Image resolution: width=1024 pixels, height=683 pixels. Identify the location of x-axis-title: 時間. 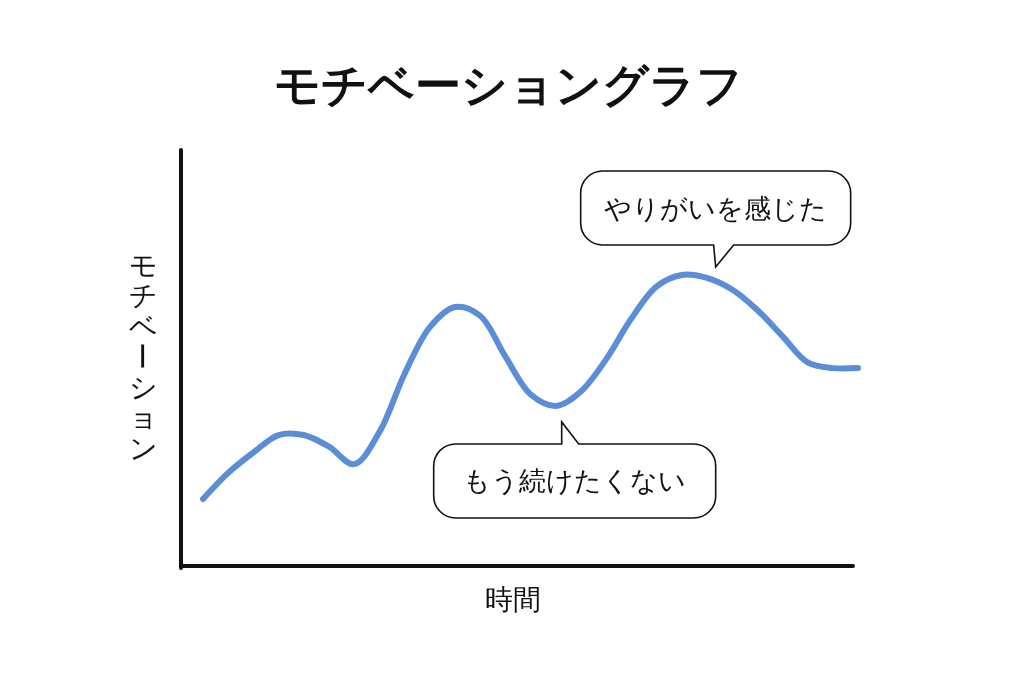
(513, 599).